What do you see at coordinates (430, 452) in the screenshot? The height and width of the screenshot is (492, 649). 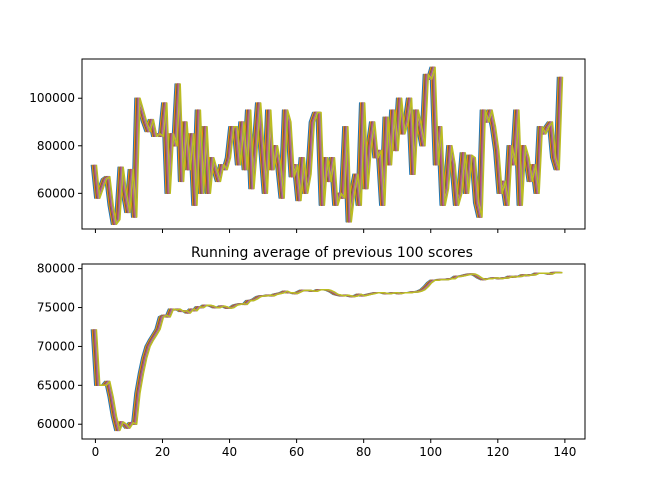 I see `x-tick-label: 100` at bounding box center [430, 452].